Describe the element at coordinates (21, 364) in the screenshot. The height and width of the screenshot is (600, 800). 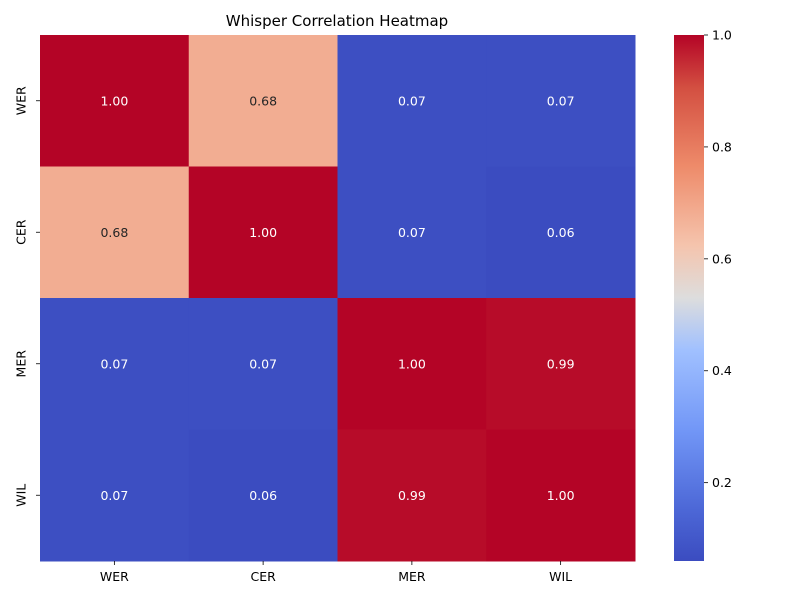
I see `y-tick-label: MER` at that location.